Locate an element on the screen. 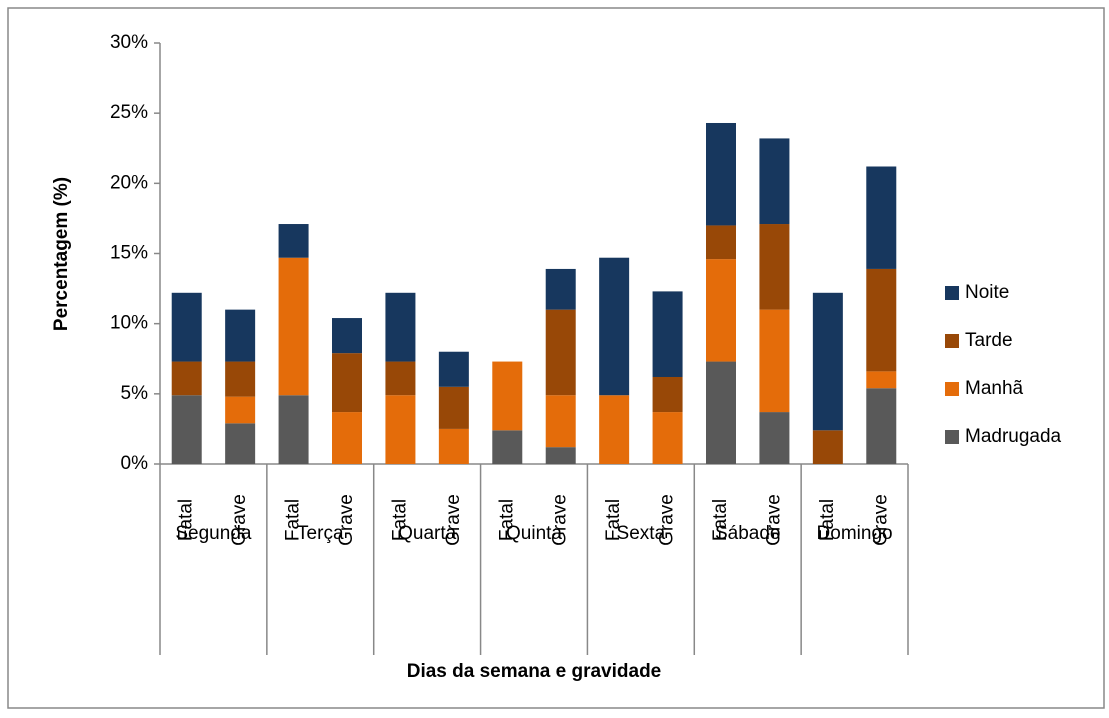 This screenshot has height=718, width=1109. legend-label: Manhã is located at coordinates (994, 388).